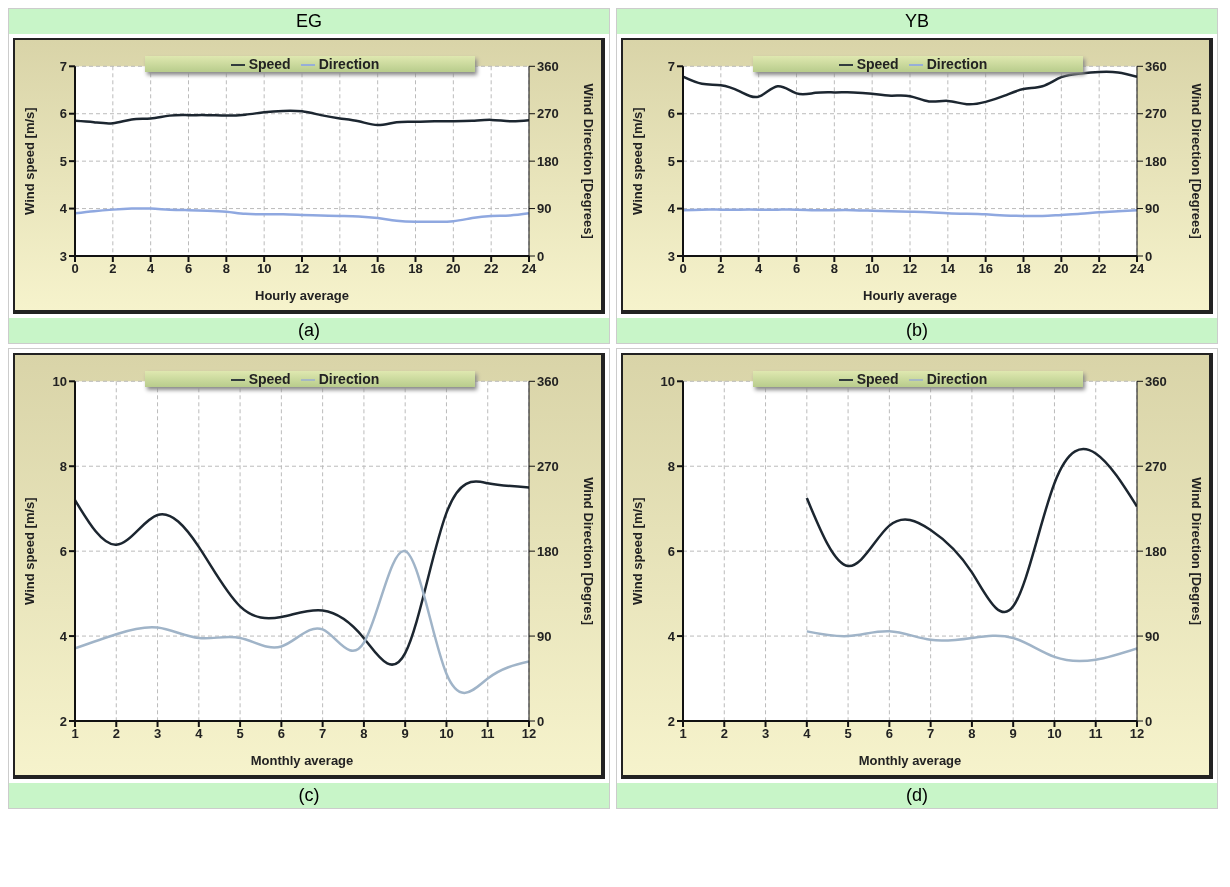 The image size is (1230, 887). I want to click on y-tick-label: 8, so click(63, 466).